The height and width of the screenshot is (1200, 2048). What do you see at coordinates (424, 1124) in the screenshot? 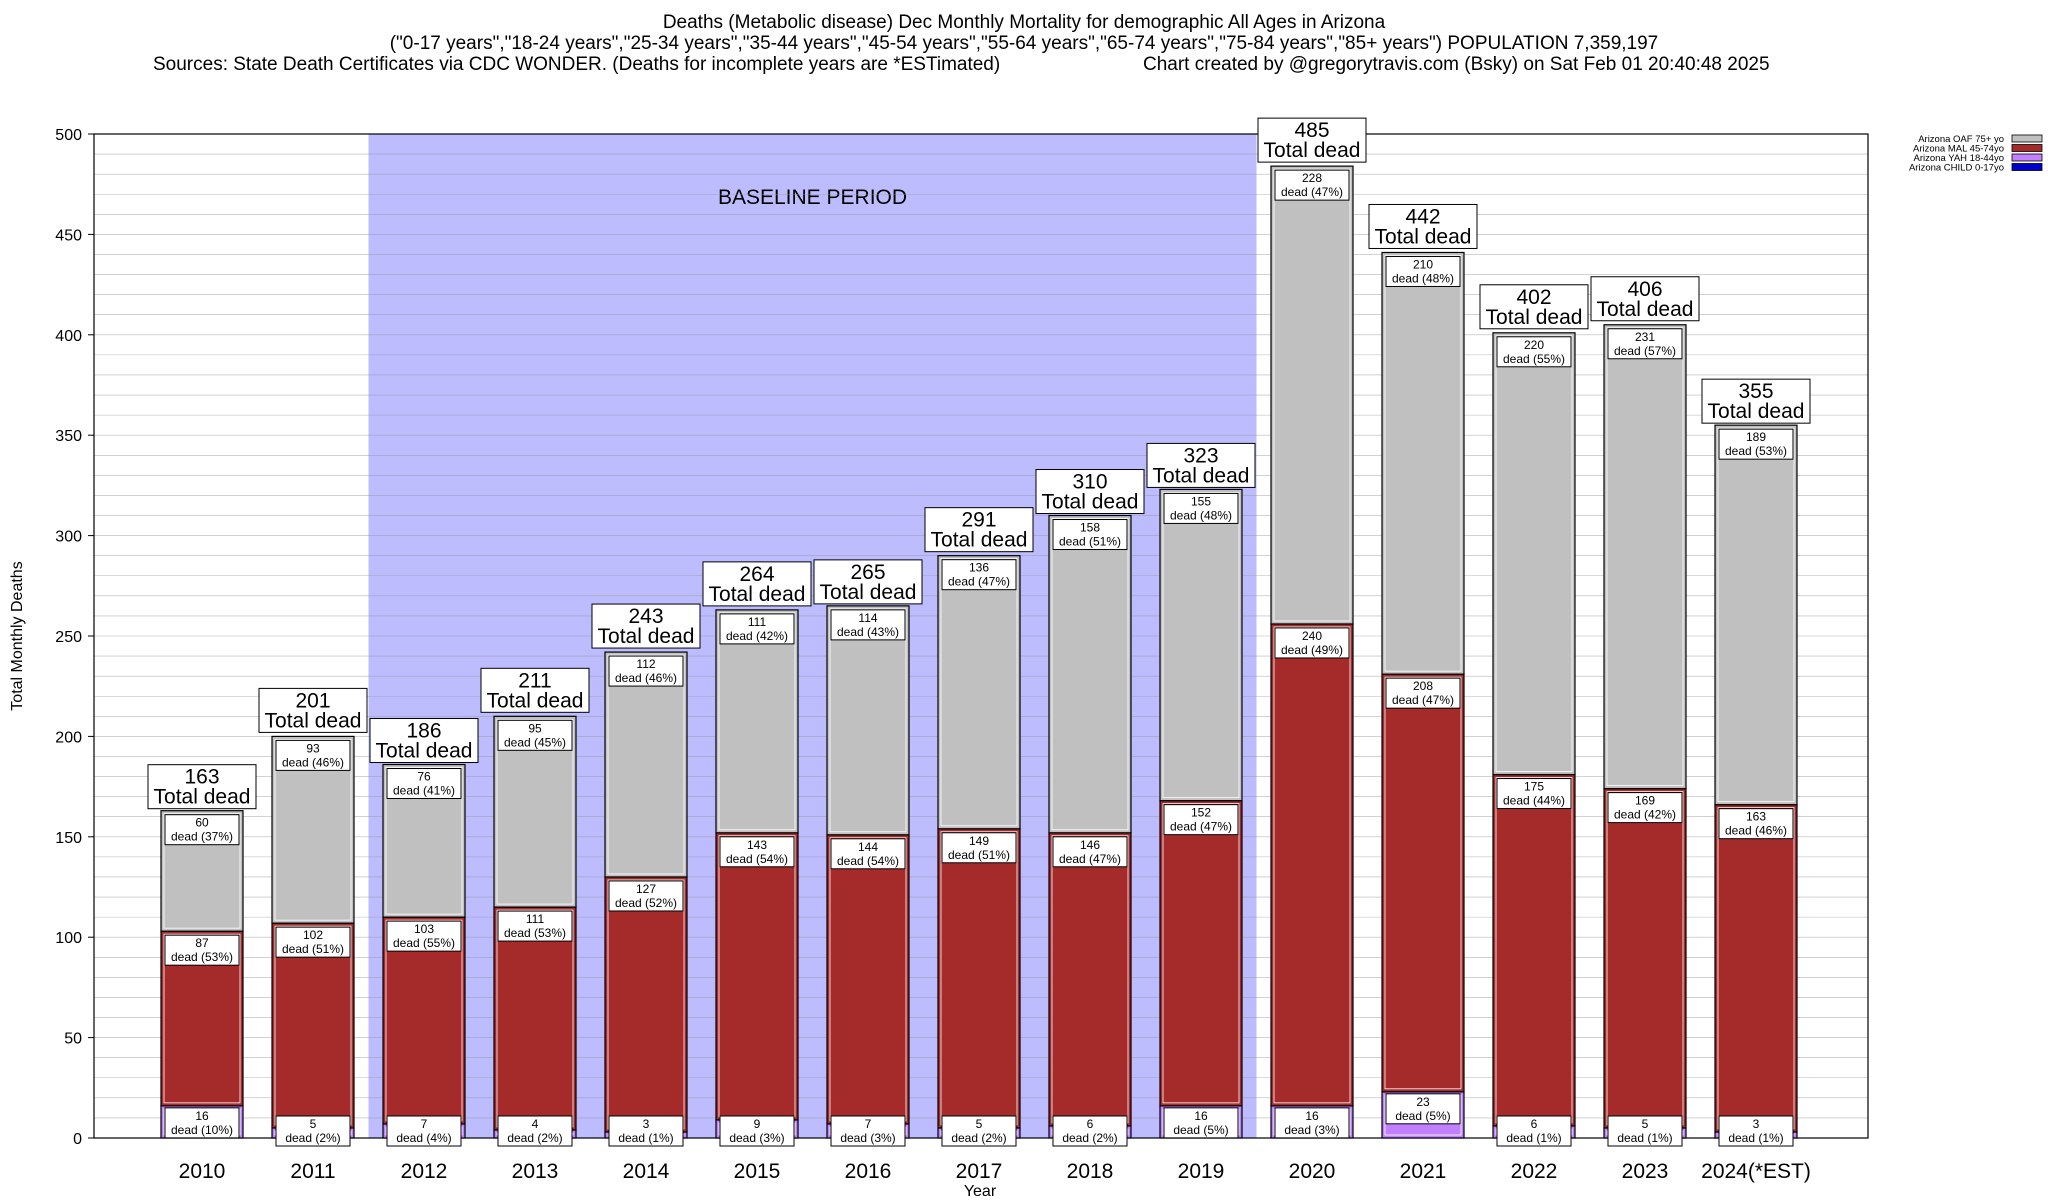
I see `segment-value-label: 7` at bounding box center [424, 1124].